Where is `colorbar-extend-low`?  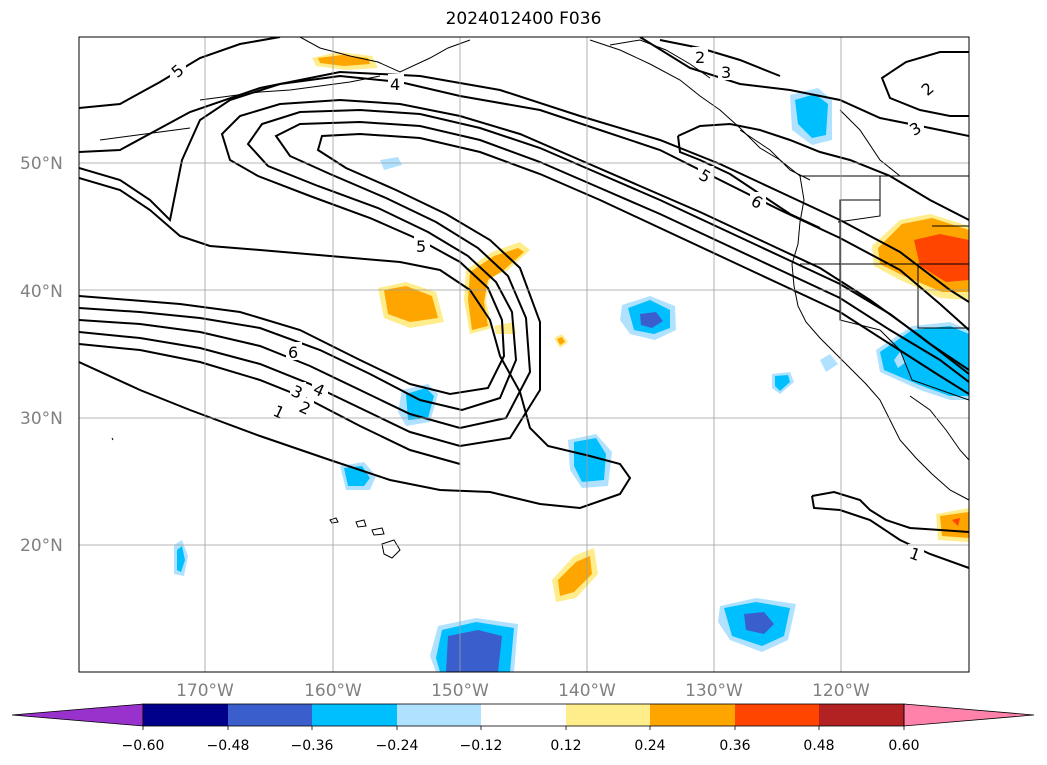 colorbar-extend-low is located at coordinates (77, 715).